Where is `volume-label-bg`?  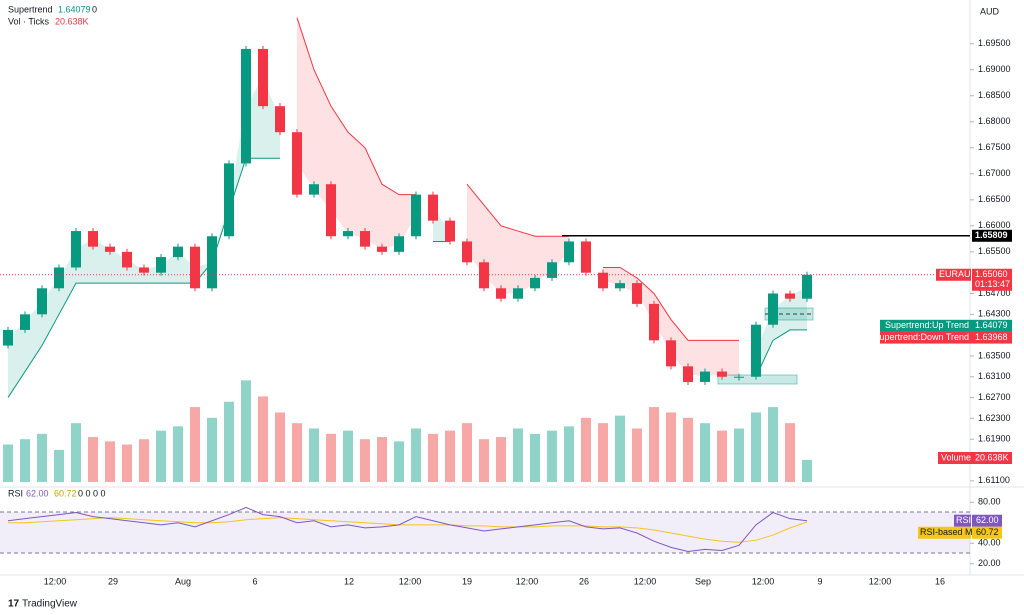 volume-label-bg is located at coordinates (975, 458).